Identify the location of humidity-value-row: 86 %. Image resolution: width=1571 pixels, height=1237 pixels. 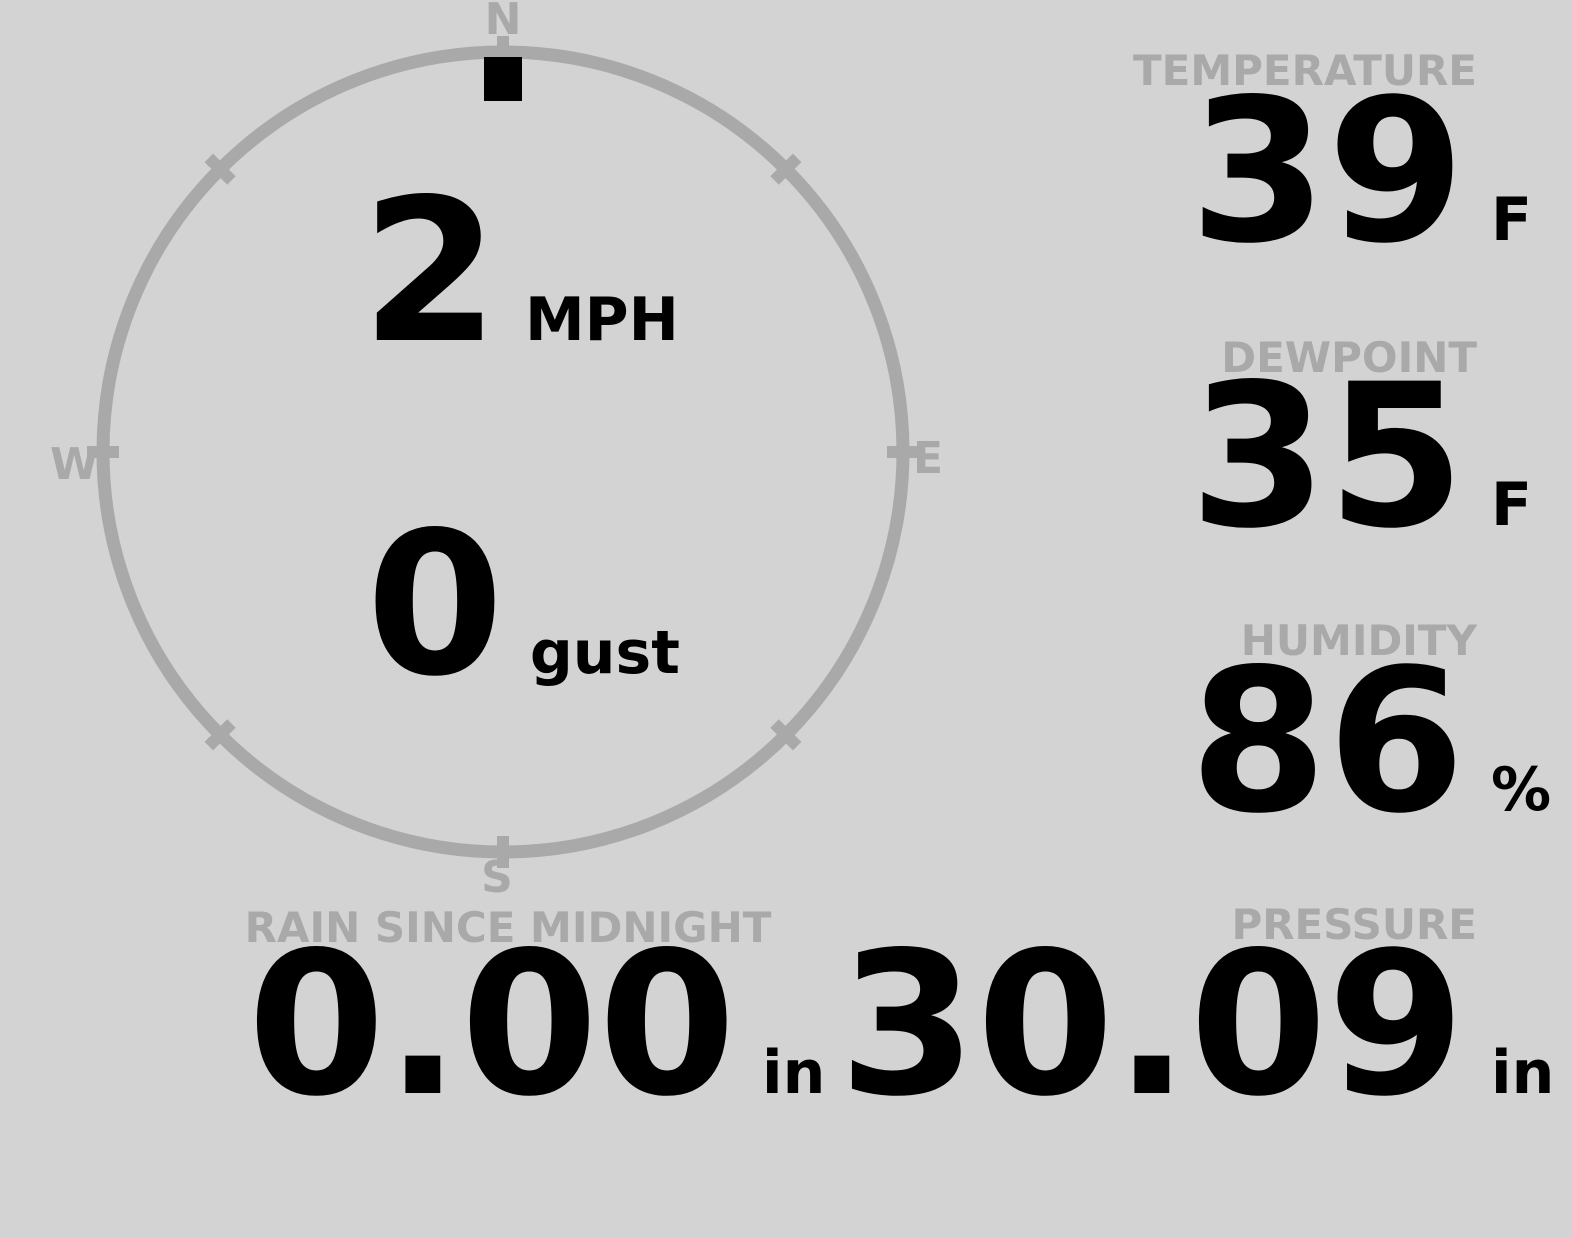
(1370, 741).